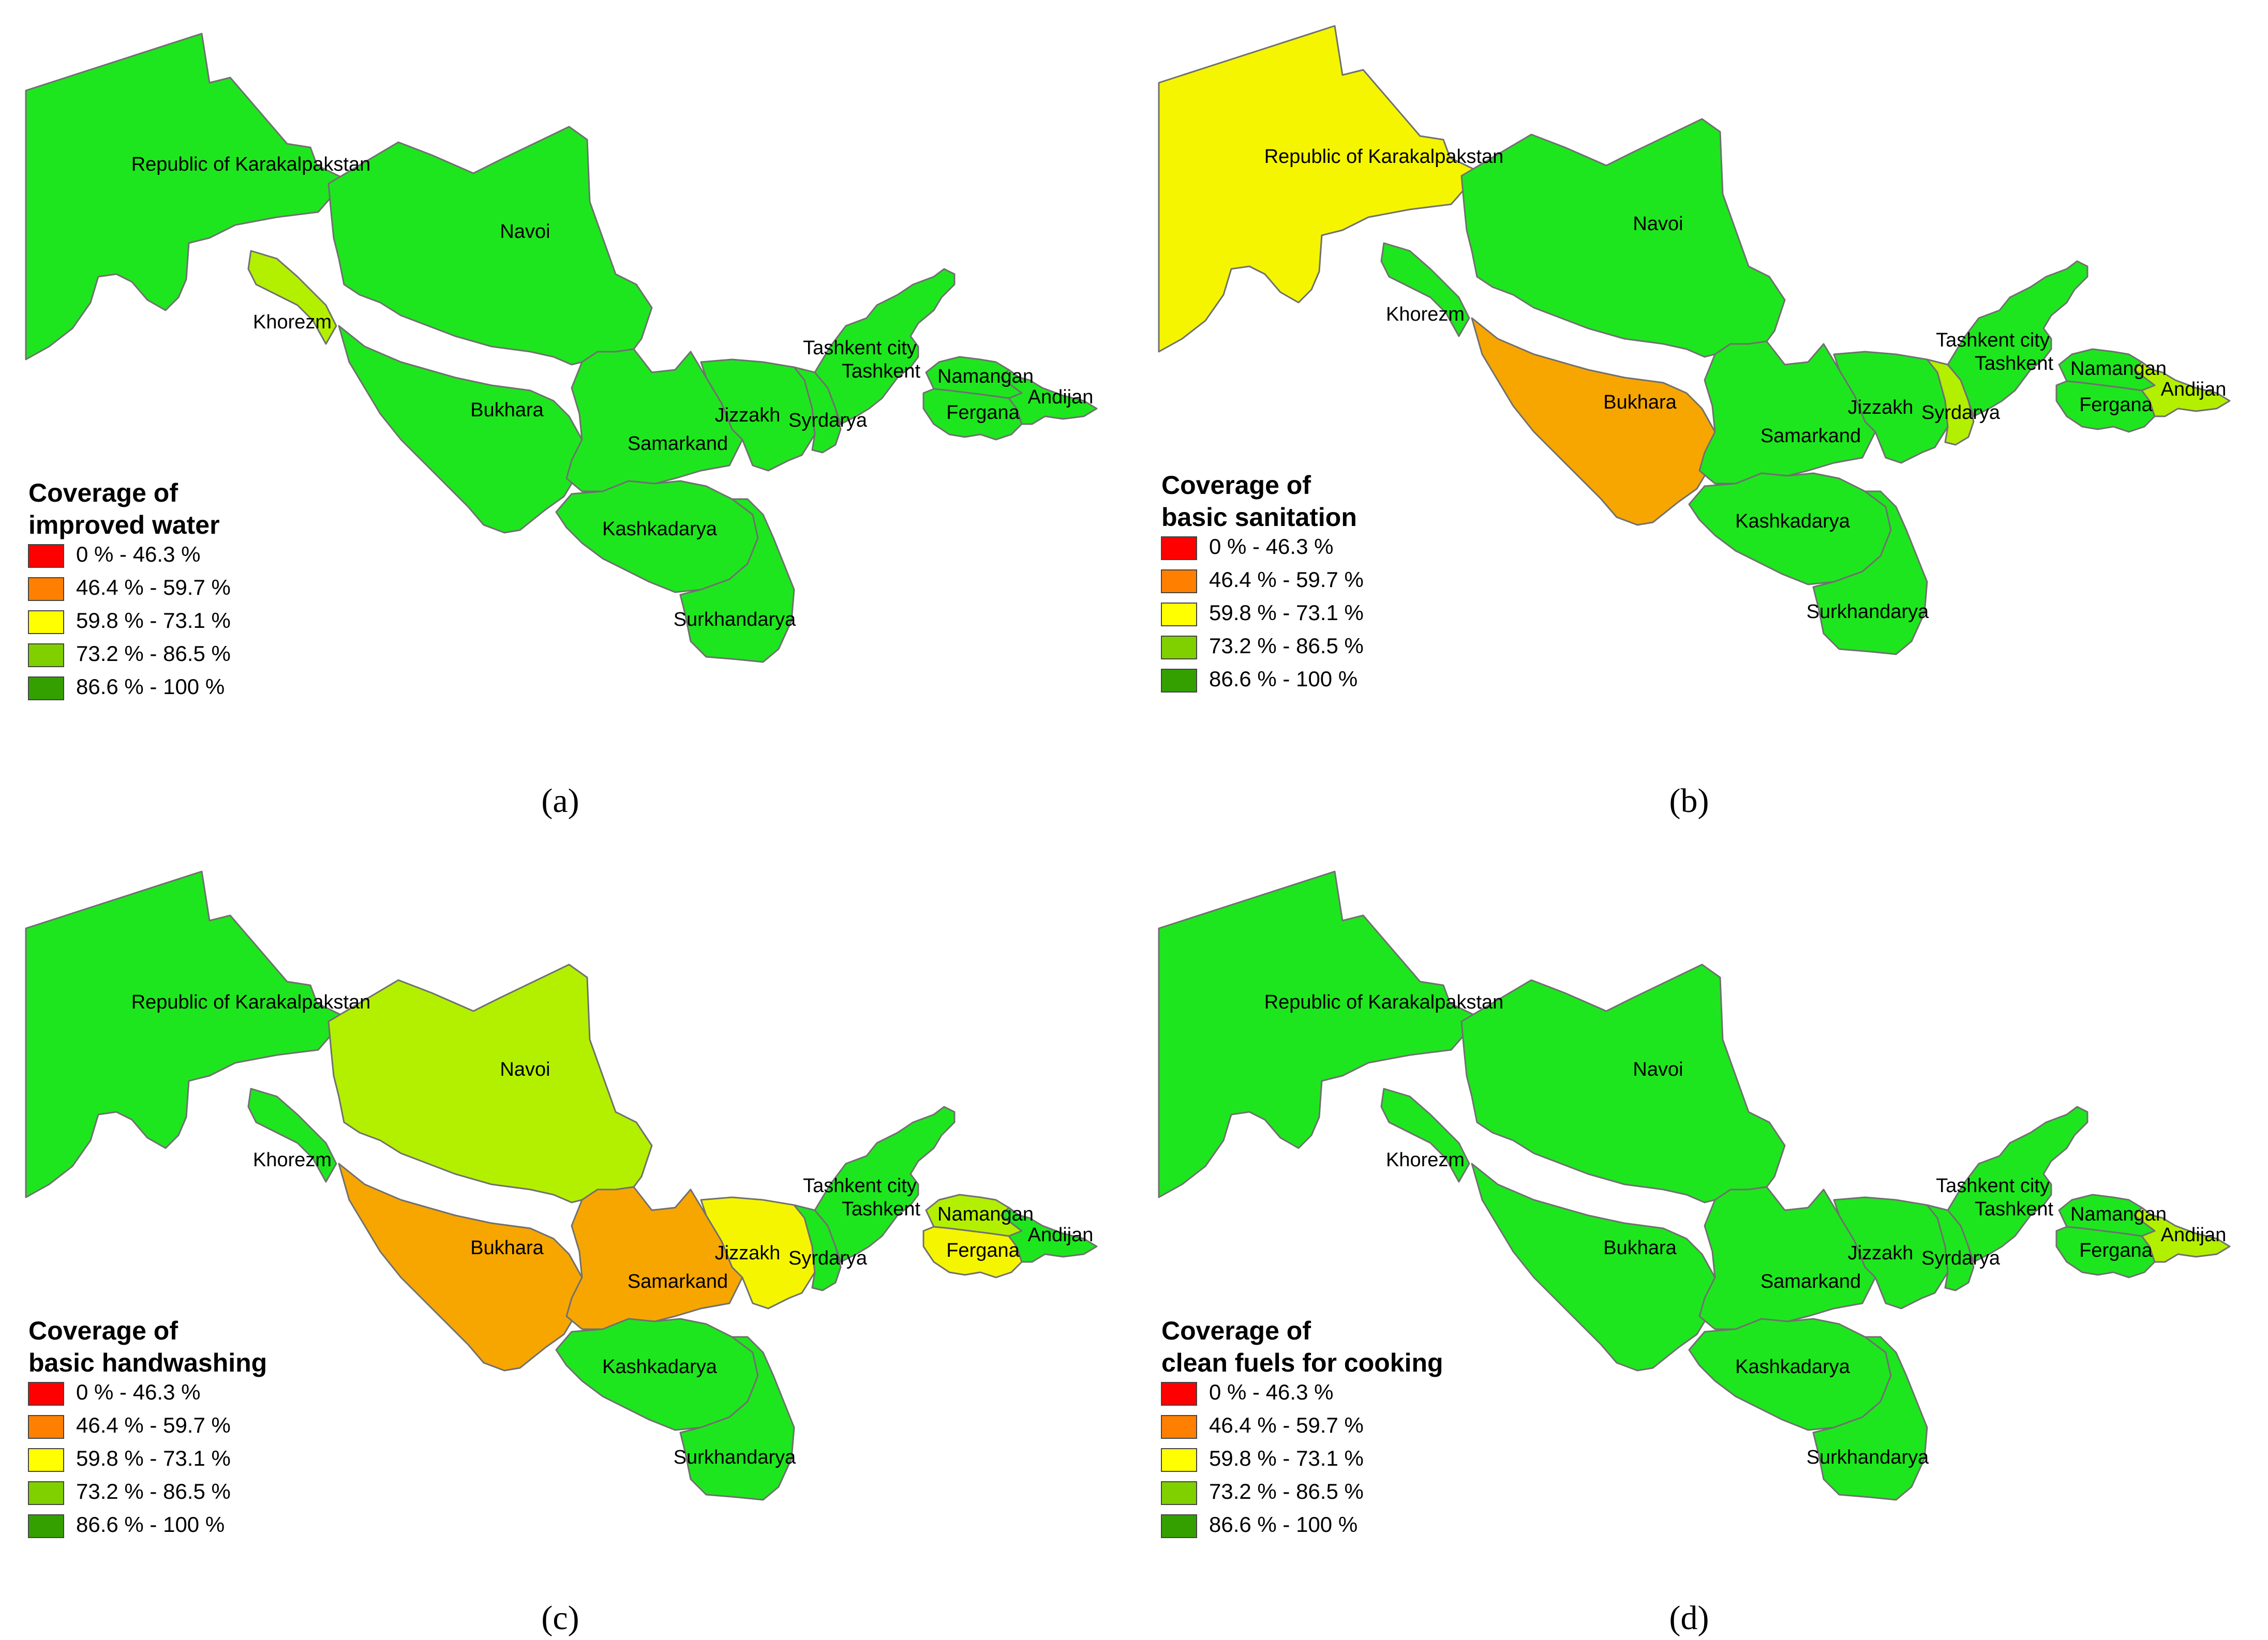 Image resolution: width=2268 pixels, height=1640 pixels. I want to click on panel-caption: (d), so click(1689, 1618).